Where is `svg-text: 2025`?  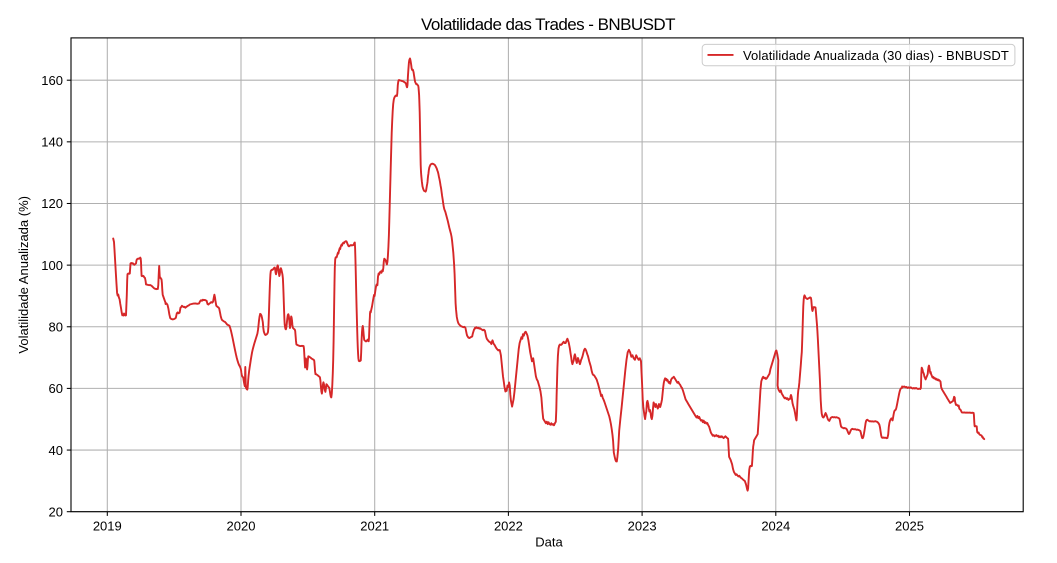 svg-text: 2025 is located at coordinates (909, 526).